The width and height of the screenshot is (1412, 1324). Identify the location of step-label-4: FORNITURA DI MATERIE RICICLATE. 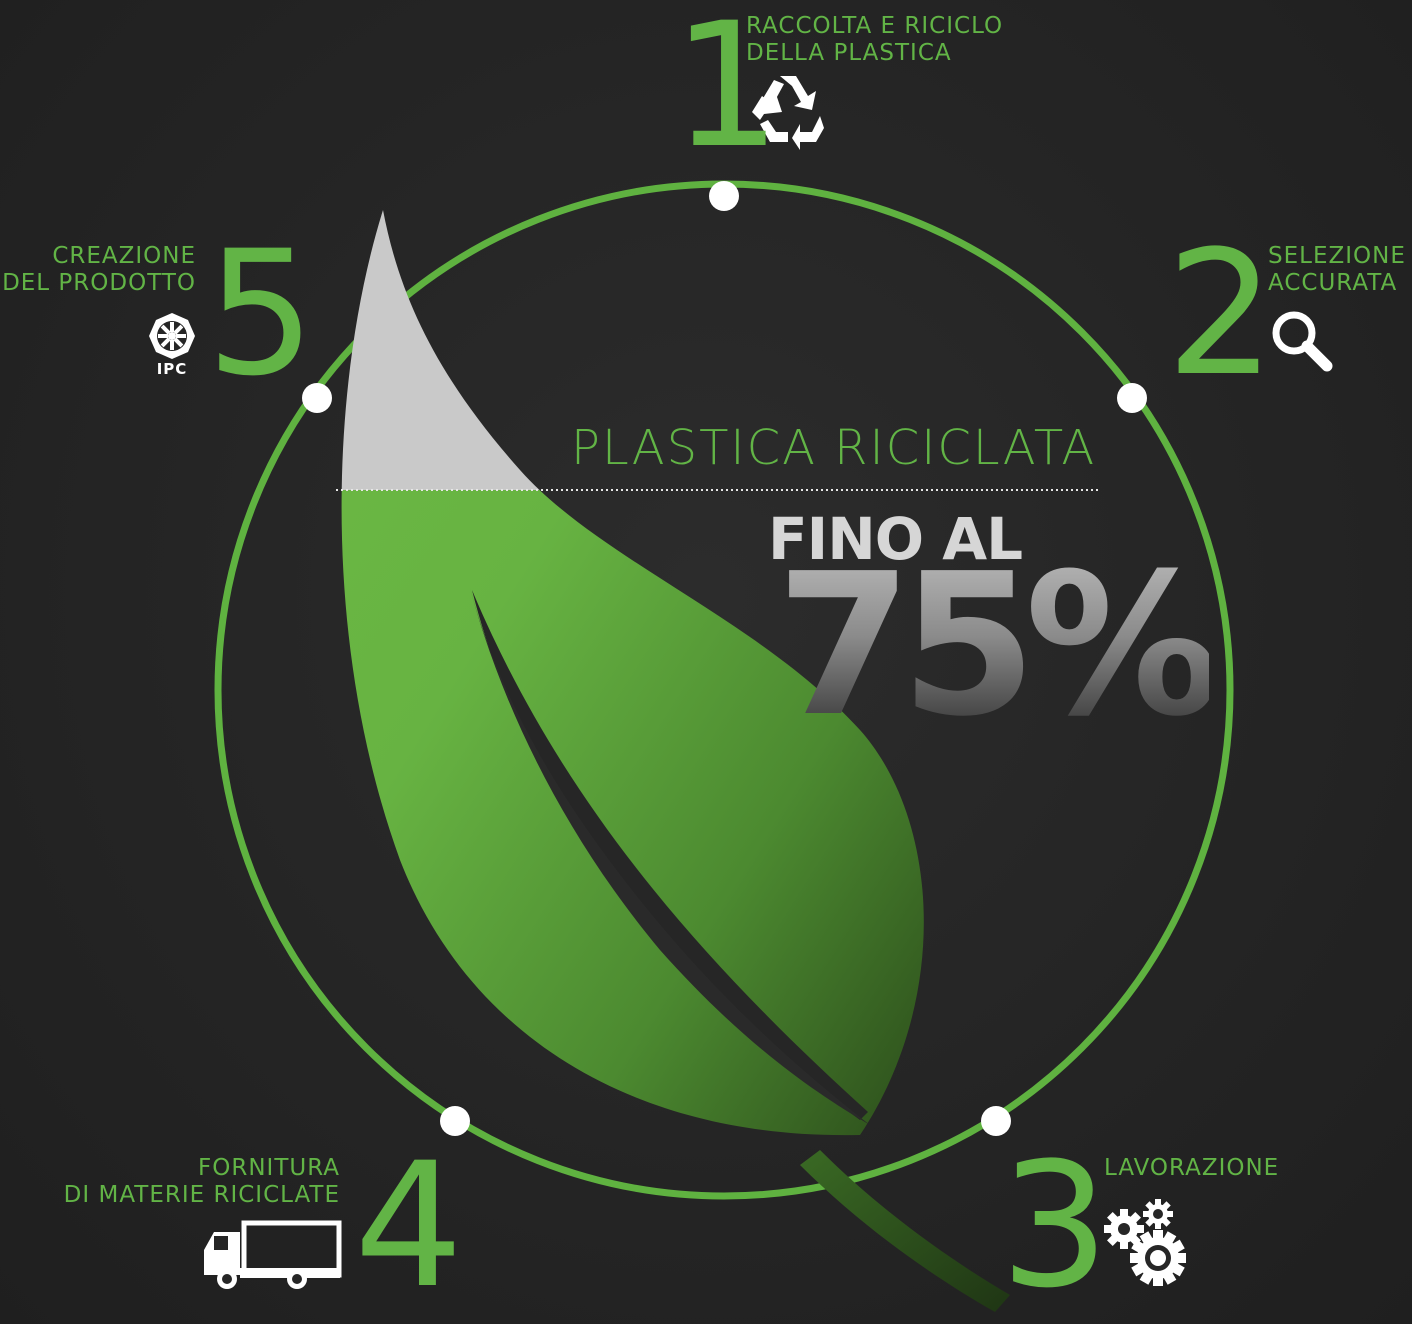
(202, 1182).